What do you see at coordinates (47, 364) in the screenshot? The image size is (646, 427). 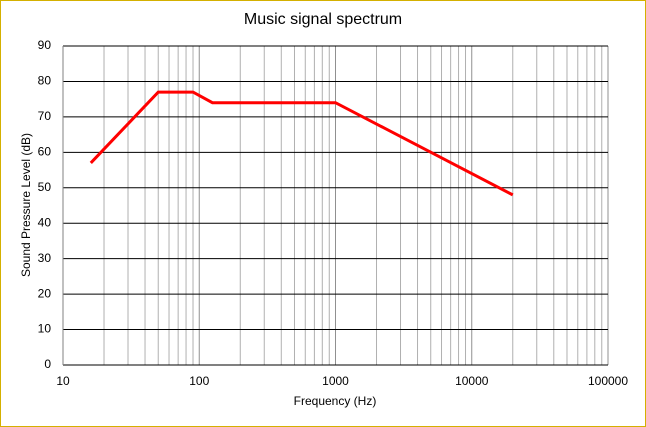 I see `y-tick-label: 0` at bounding box center [47, 364].